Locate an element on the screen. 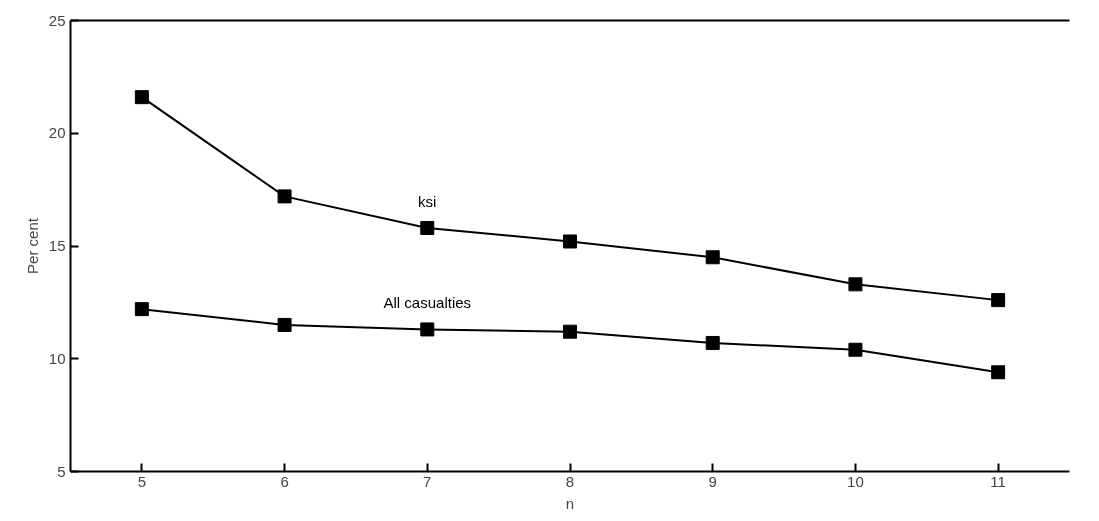 This screenshot has height=521, width=1099. y-tick-label: 15 is located at coordinates (57, 245).